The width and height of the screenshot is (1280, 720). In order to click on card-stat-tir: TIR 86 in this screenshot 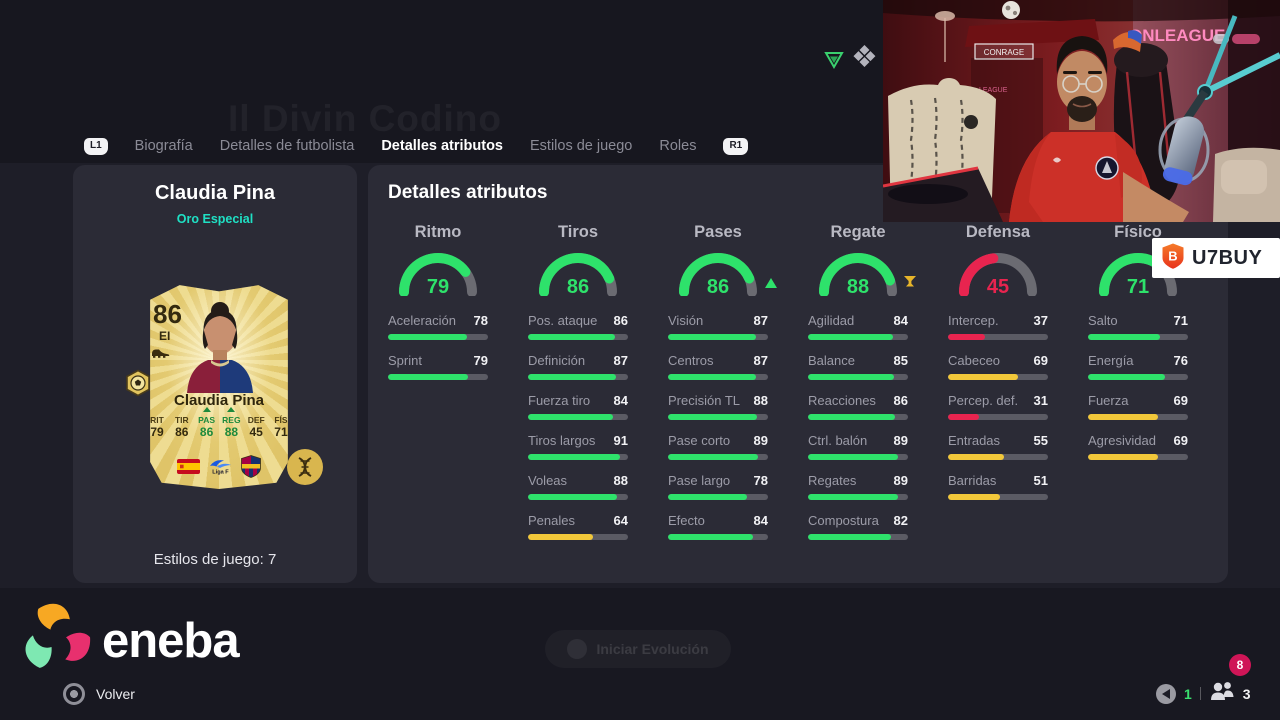, I will do `click(181, 427)`.